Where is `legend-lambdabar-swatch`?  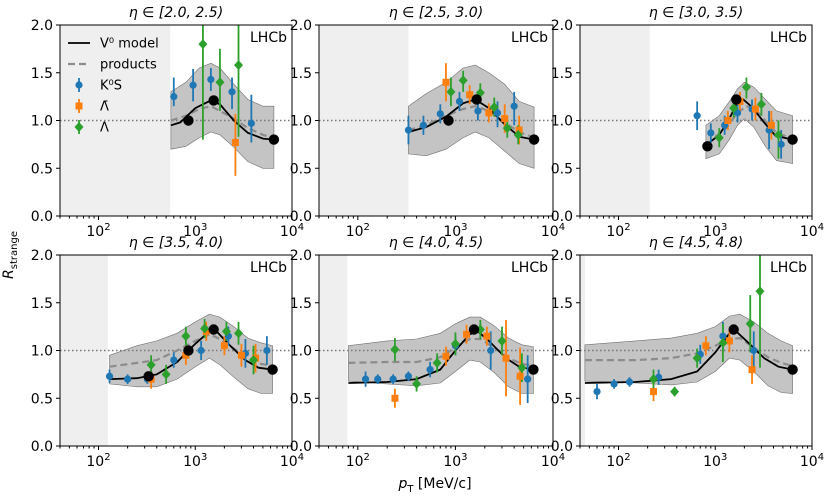
legend-lambdabar-swatch is located at coordinates (79, 106).